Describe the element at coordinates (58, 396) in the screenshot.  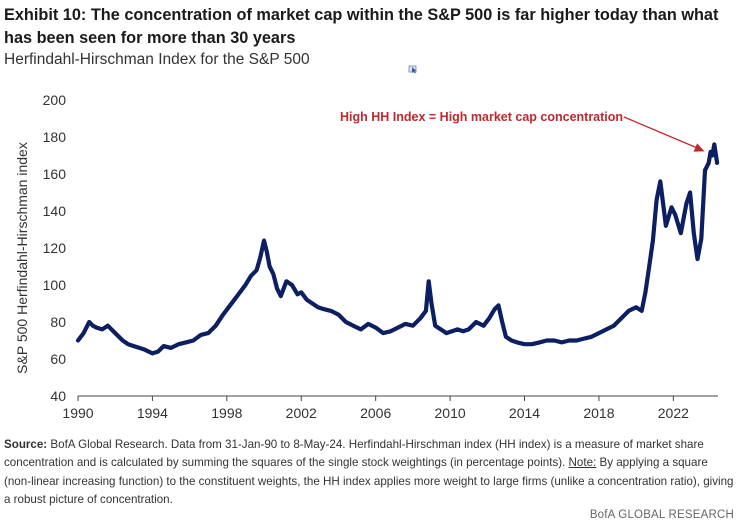
I see `y-tick-label: 40` at that location.